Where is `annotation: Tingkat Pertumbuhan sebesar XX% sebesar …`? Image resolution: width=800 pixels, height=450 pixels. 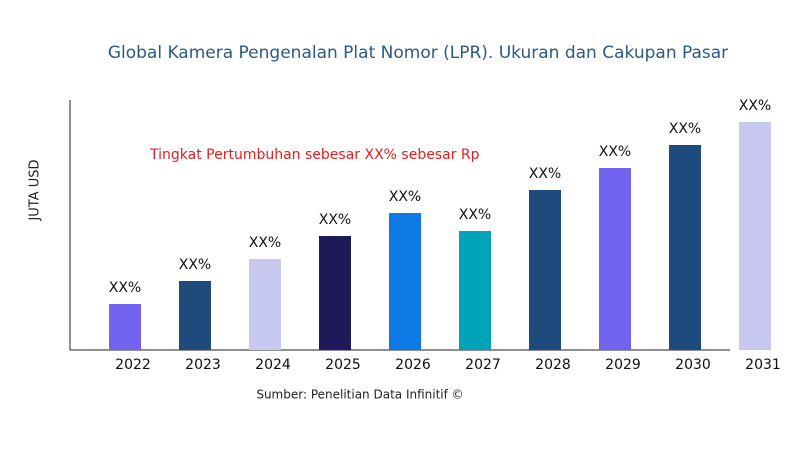
annotation: Tingkat Pertumbuhan sebesar XX% sebesar … is located at coordinates (314, 155).